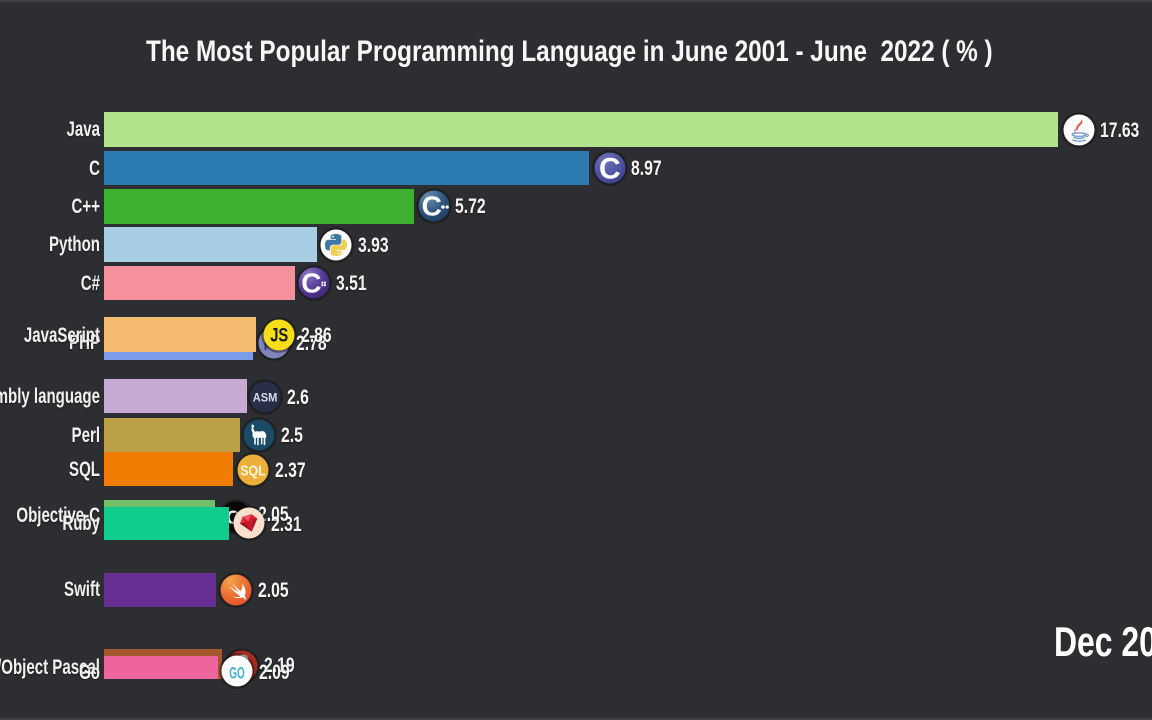  I want to click on svg-text: SQL, so click(254, 470).